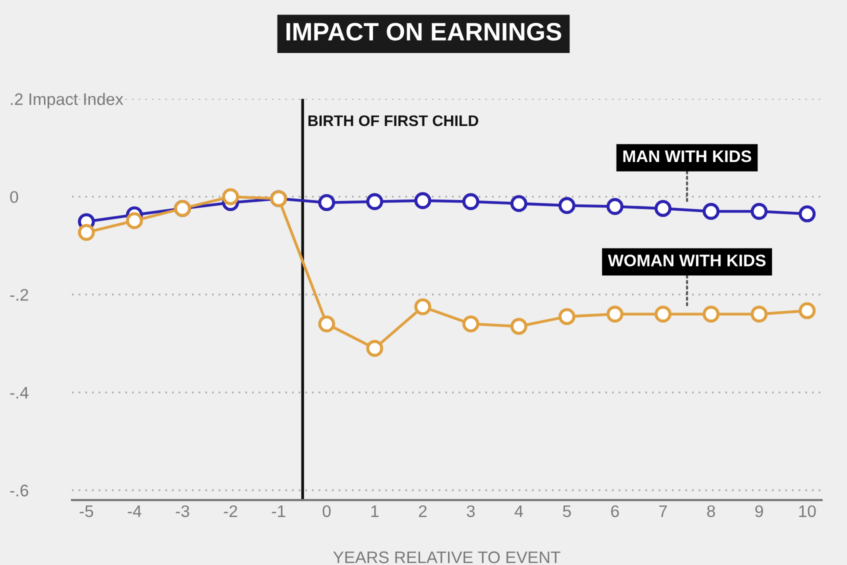 The width and height of the screenshot is (847, 565). What do you see at coordinates (446, 557) in the screenshot?
I see `x-axis-title: YEARS RELATIVE TO EVENT` at bounding box center [446, 557].